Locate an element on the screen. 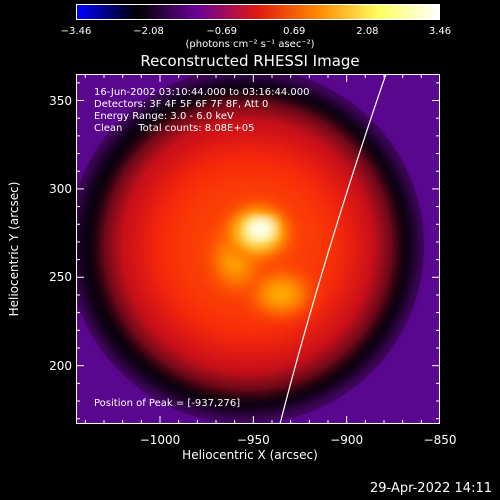 This screenshot has width=500, height=500. colorbar-tick: 3.46 is located at coordinates (440, 31).